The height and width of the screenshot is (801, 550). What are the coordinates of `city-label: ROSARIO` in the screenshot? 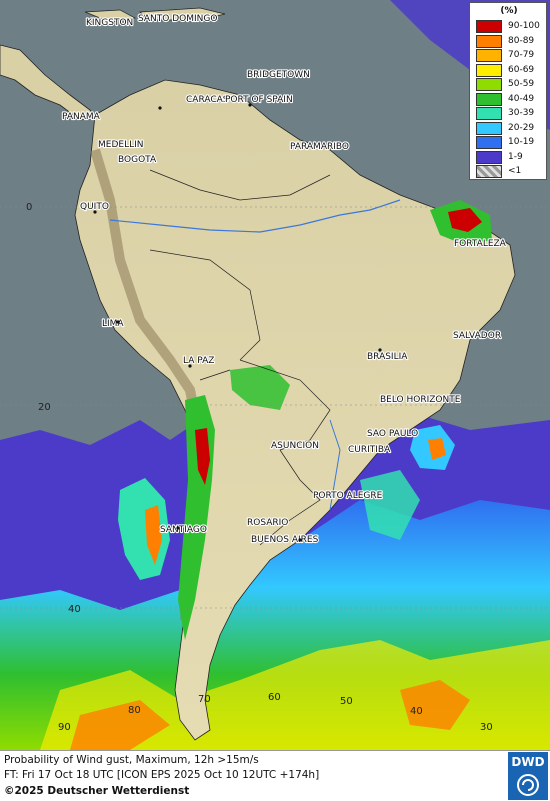 It's located at (267, 523).